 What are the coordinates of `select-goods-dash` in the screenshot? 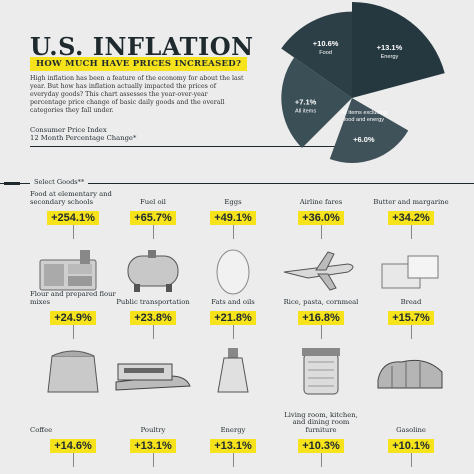 It's located at (12, 183).